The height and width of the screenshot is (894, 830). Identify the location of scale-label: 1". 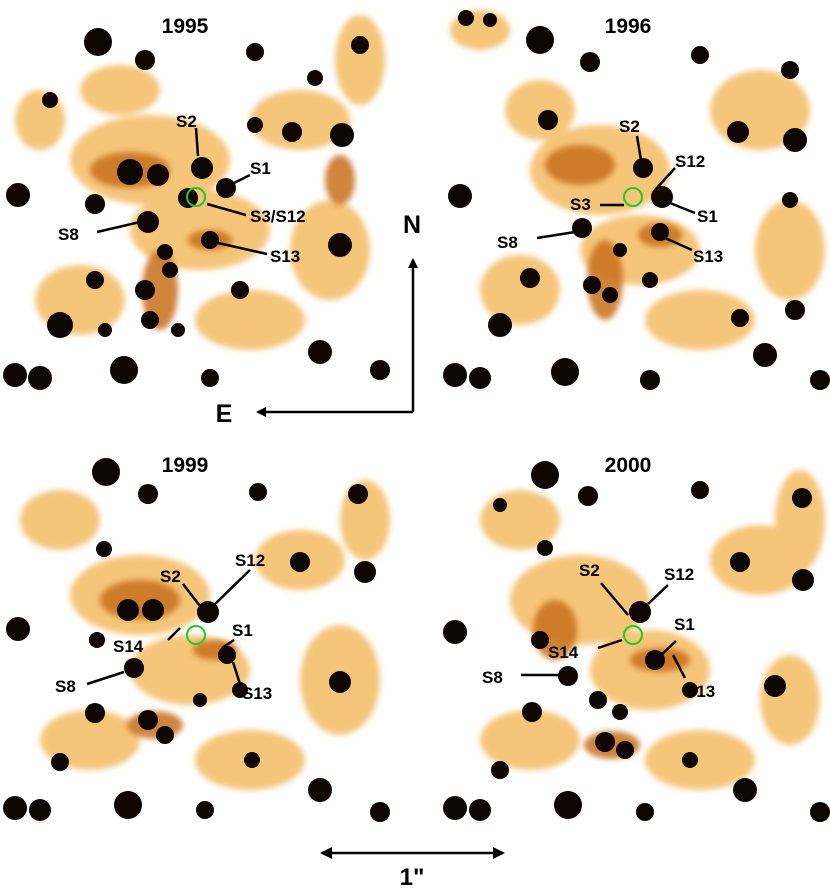
(412, 876).